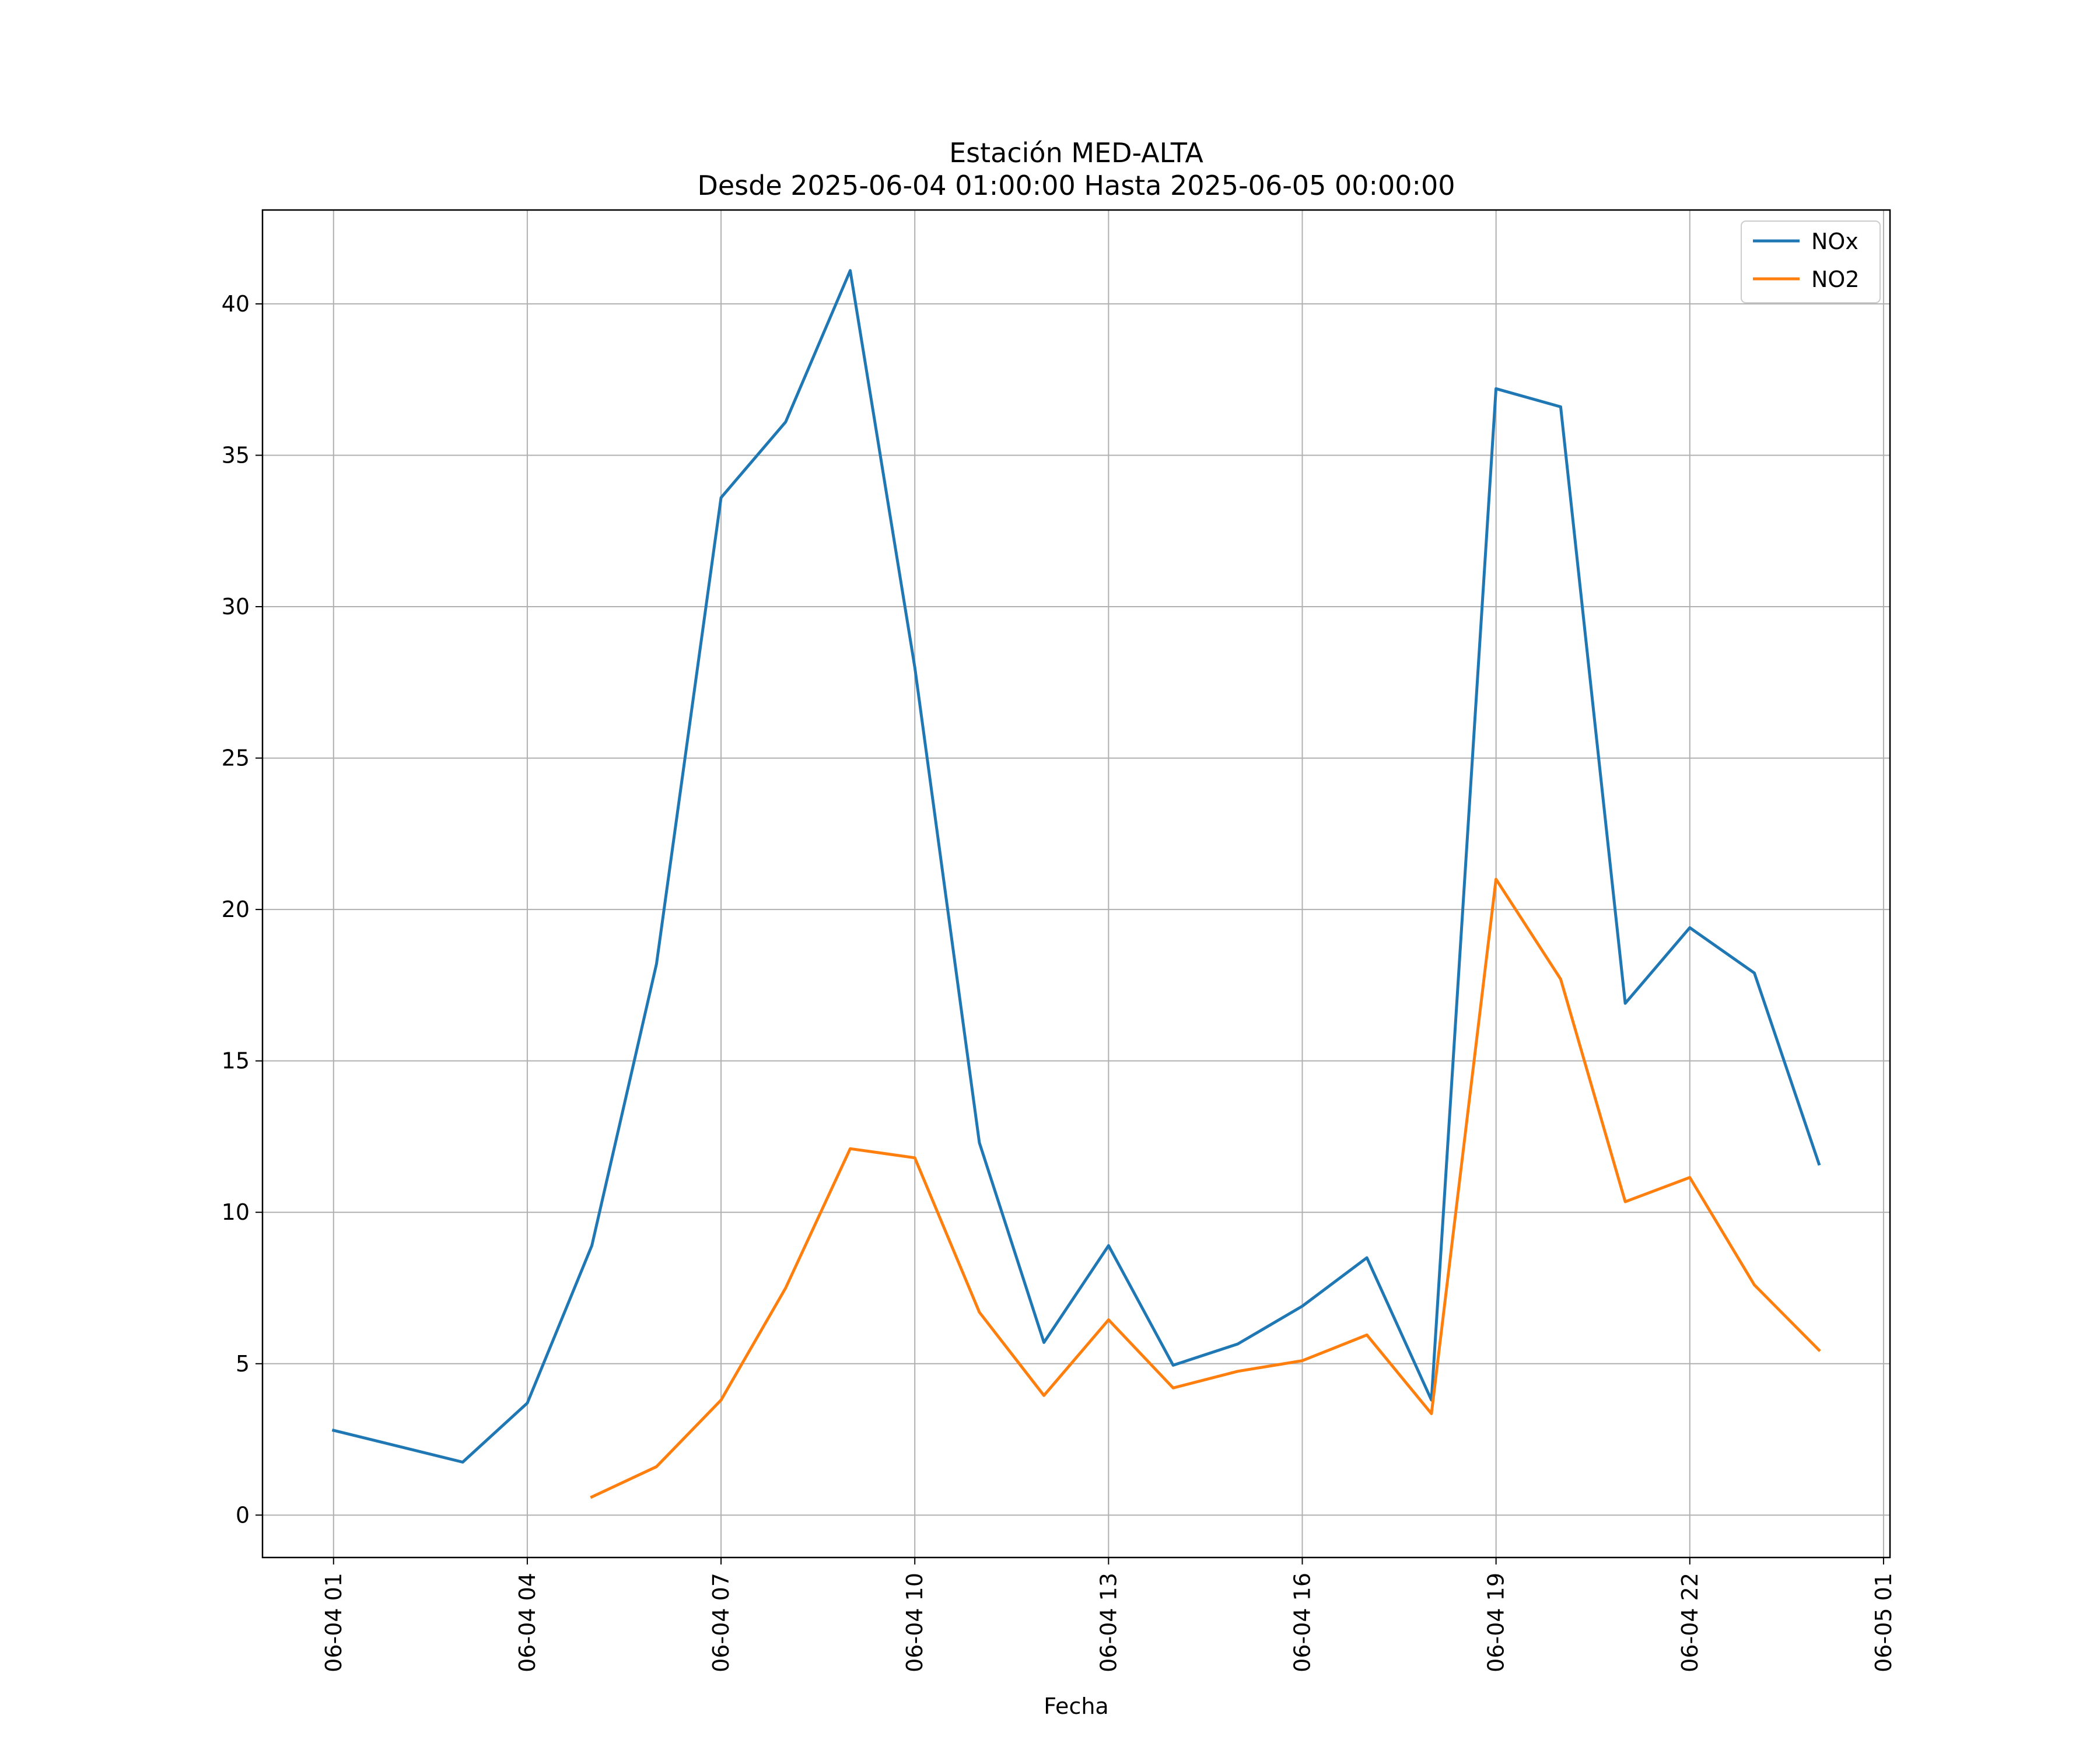 This screenshot has width=2100, height=1750. What do you see at coordinates (1883, 1622) in the screenshot?
I see `x-tick-label: 06-05 01` at bounding box center [1883, 1622].